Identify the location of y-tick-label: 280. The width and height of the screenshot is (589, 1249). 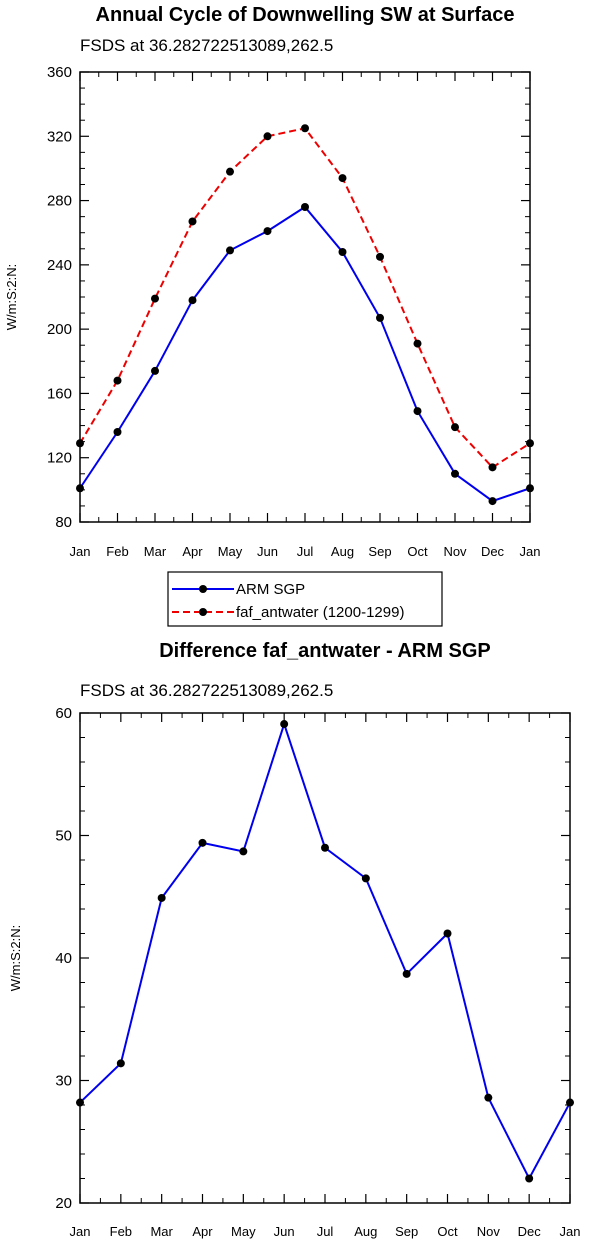
(59, 201).